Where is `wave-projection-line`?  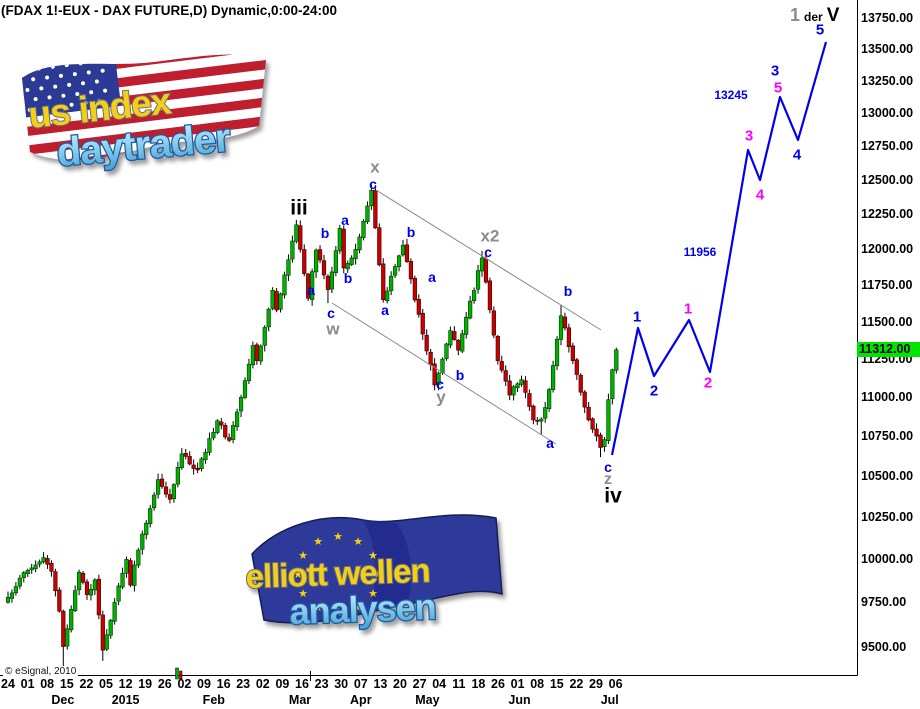
wave-projection-line is located at coordinates (719, 248).